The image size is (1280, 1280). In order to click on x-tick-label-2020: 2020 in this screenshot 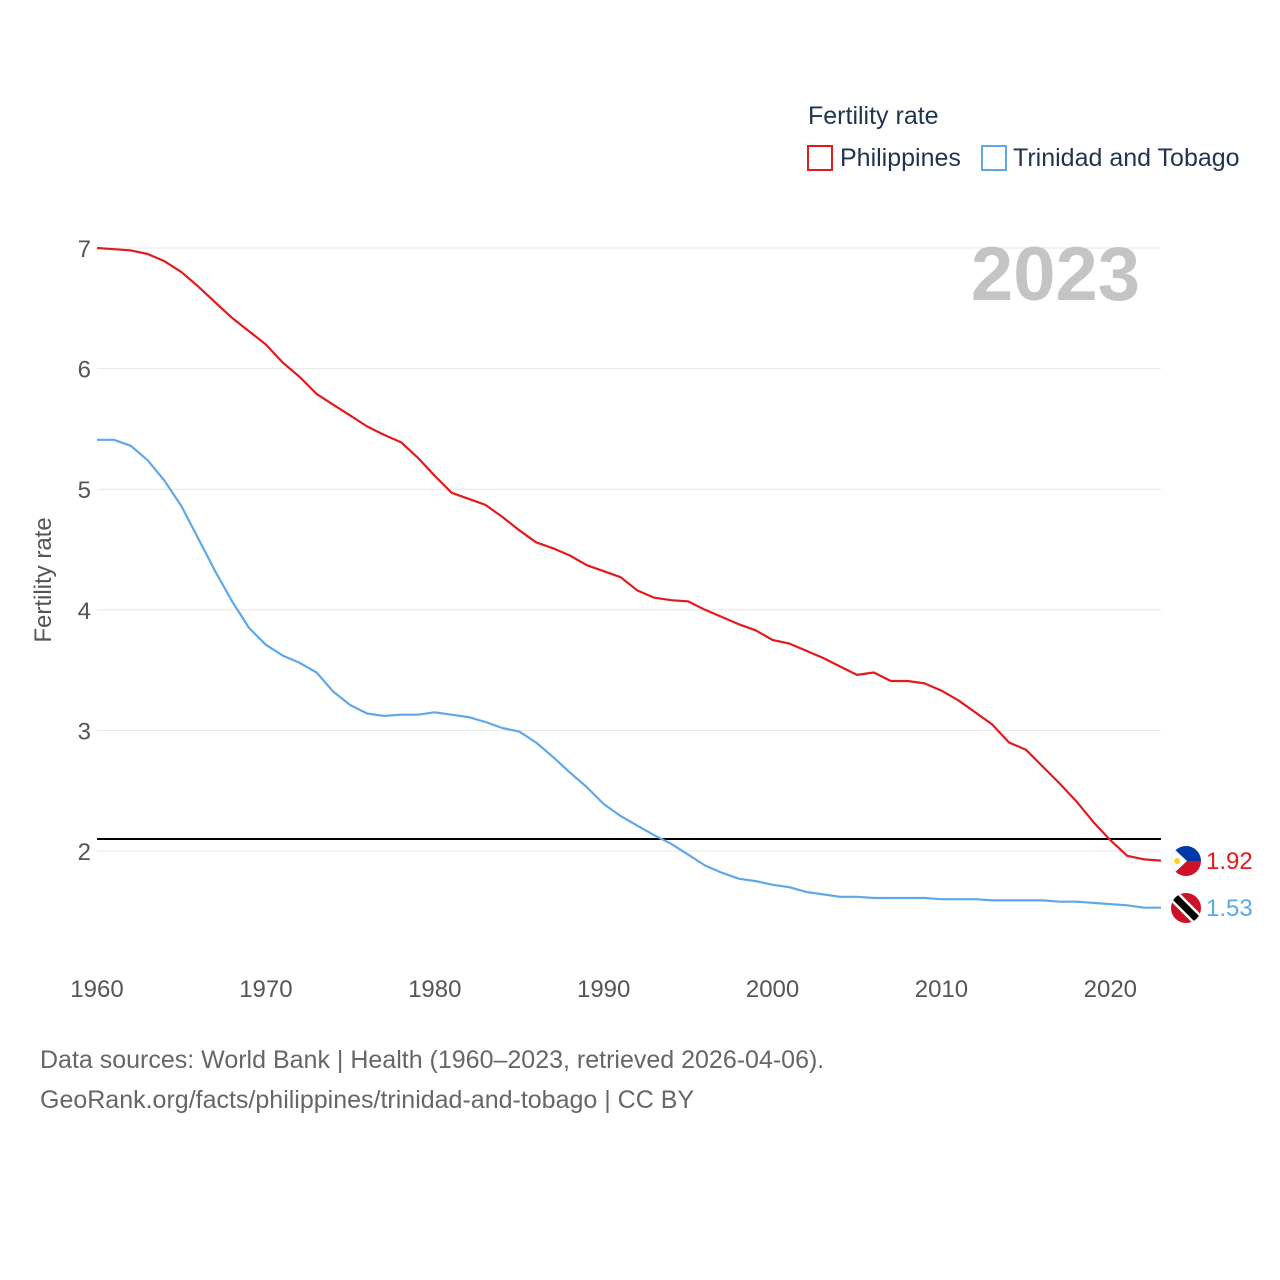, I will do `click(1110, 989)`.